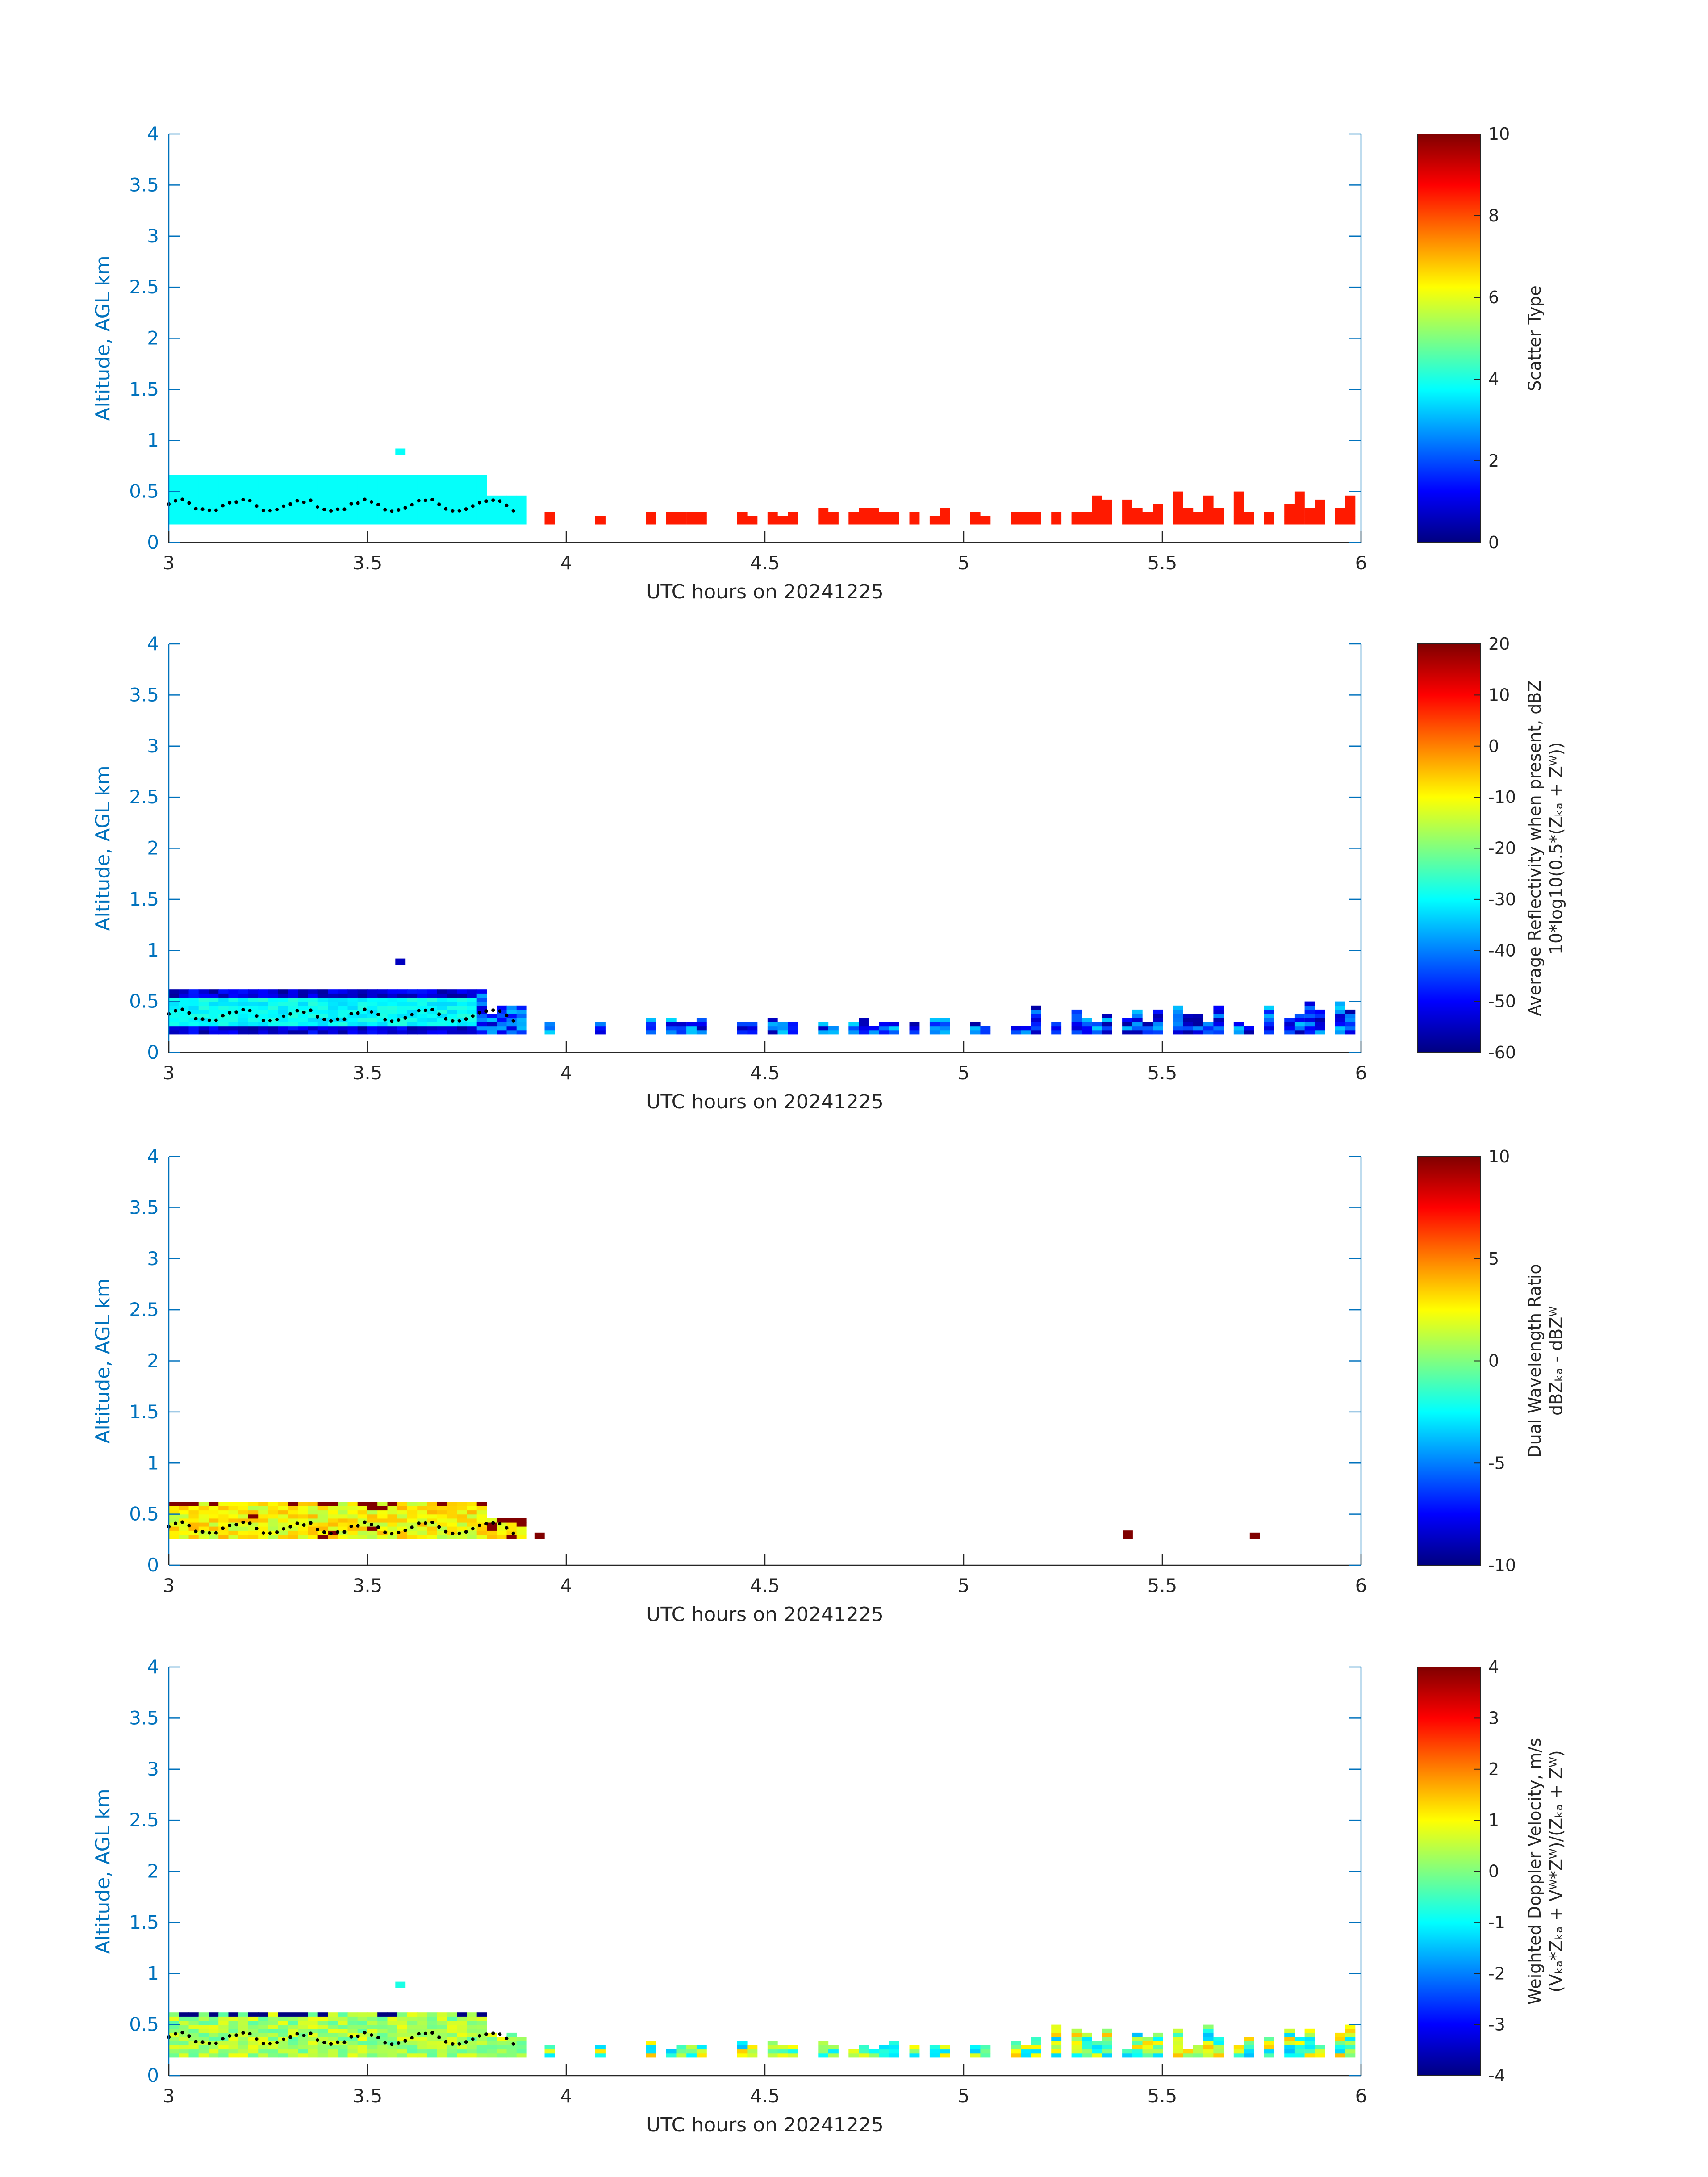 The width and height of the screenshot is (1708, 2177). I want to click on colorbar-tick-label: -40, so click(1502, 950).